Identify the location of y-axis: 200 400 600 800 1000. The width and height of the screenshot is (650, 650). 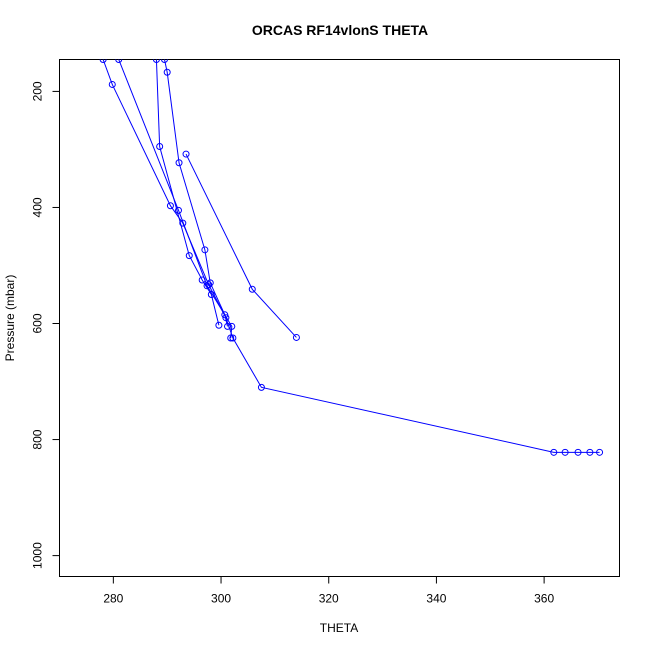
(45, 325).